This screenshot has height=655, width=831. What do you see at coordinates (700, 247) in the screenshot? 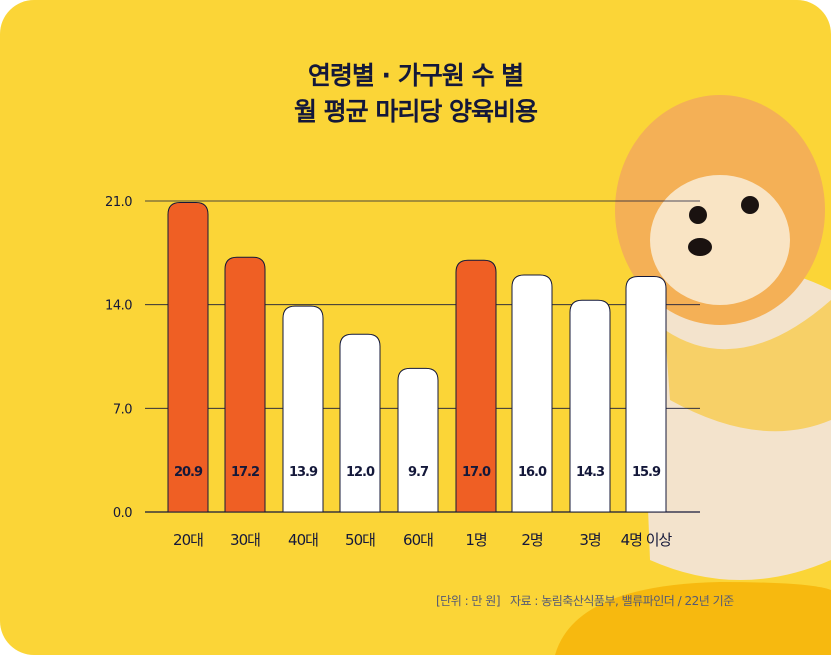
I see `dog-nose` at bounding box center [700, 247].